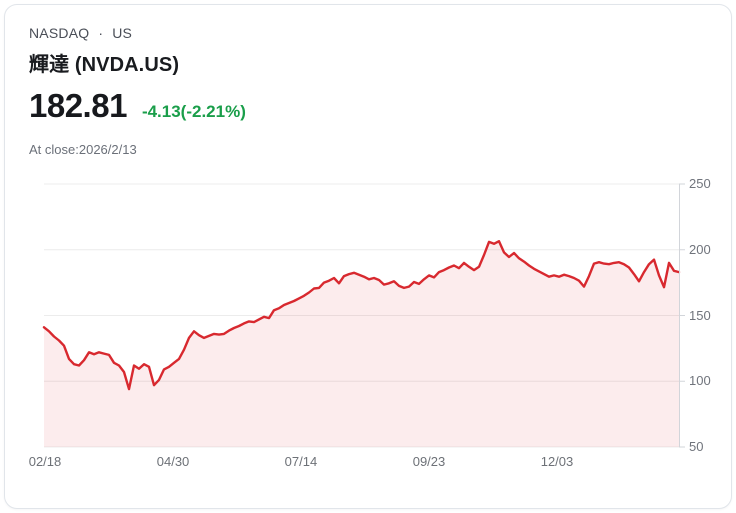 The image size is (736, 513). Describe the element at coordinates (429, 461) in the screenshot. I see `x-axis-label: 09/23` at that location.